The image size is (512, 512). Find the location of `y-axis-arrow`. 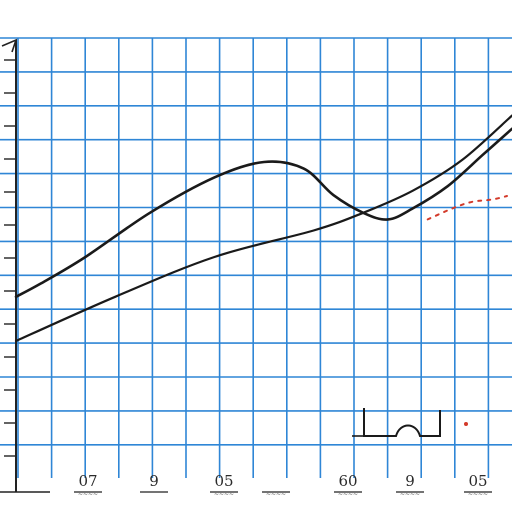

y-axis-arrow is located at coordinates (9, 45).